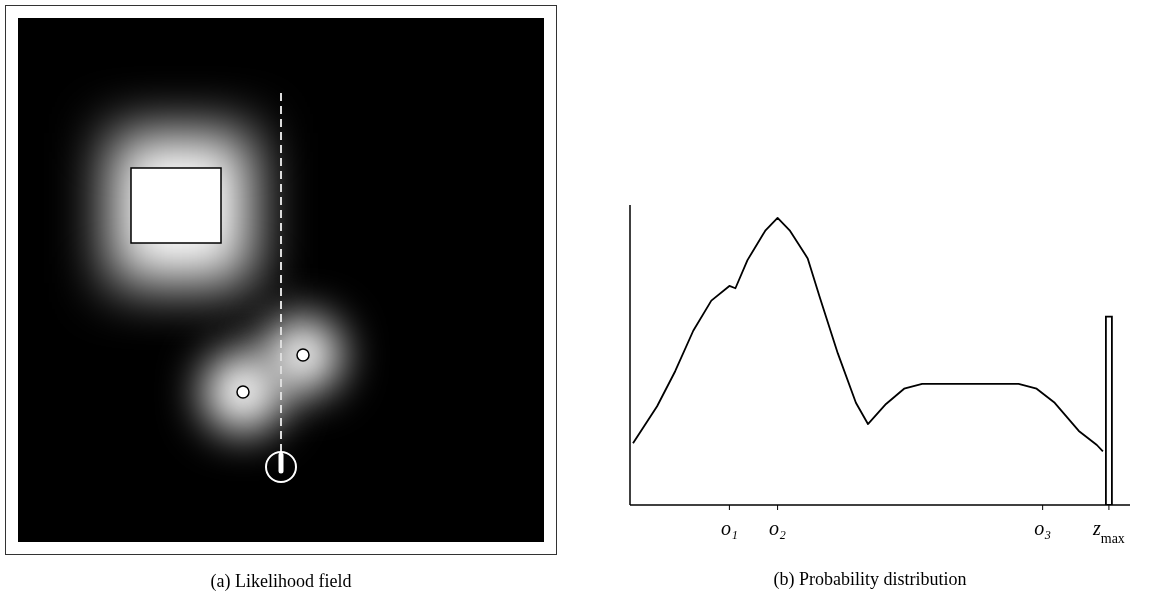 Image resolution: width=1153 pixels, height=607 pixels. What do you see at coordinates (1108, 531) in the screenshot?
I see `x-tick-label: z$_{max}$` at bounding box center [1108, 531].